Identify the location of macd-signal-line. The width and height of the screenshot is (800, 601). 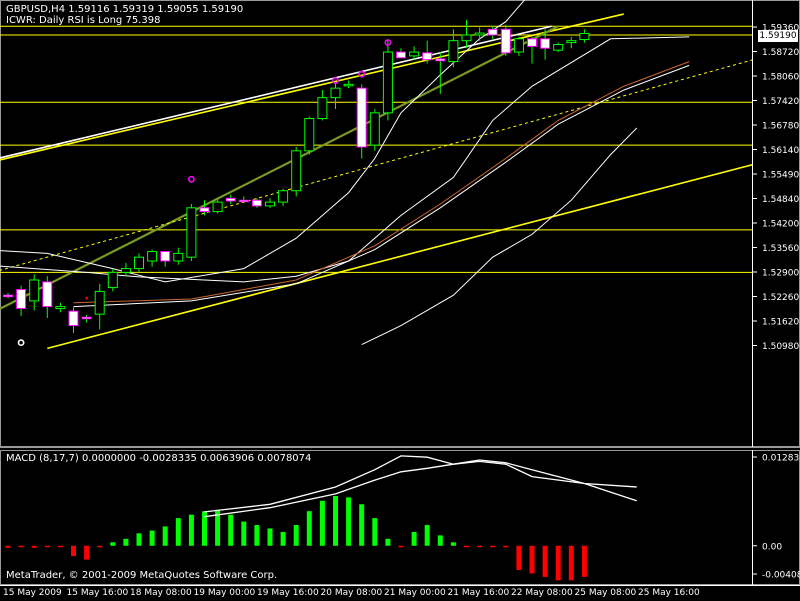
(421, 488).